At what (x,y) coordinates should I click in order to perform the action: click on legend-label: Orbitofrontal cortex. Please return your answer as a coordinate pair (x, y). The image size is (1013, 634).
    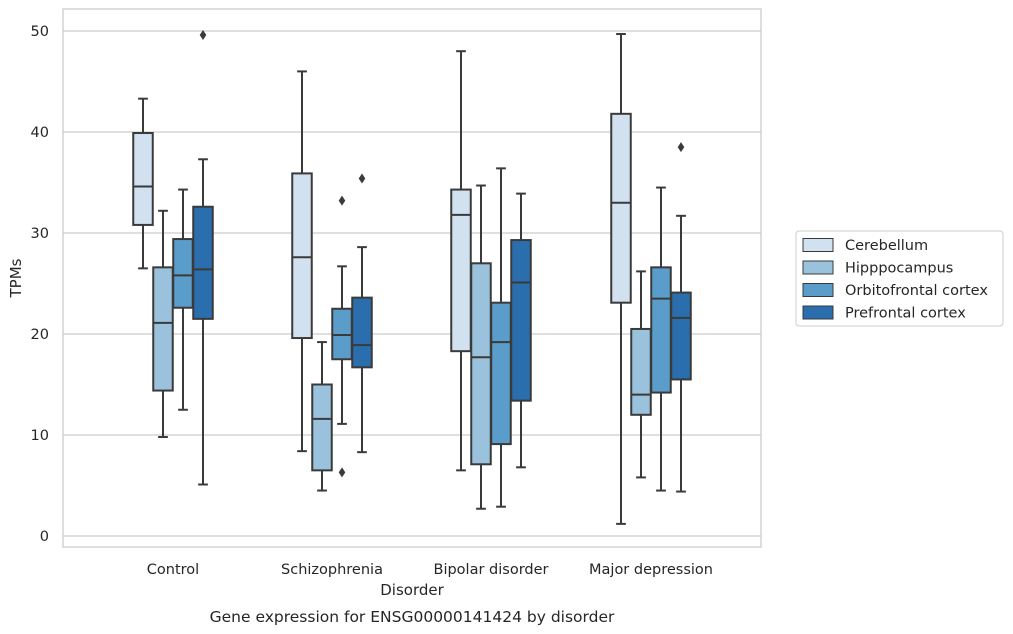
    Looking at the image, I should click on (916, 291).